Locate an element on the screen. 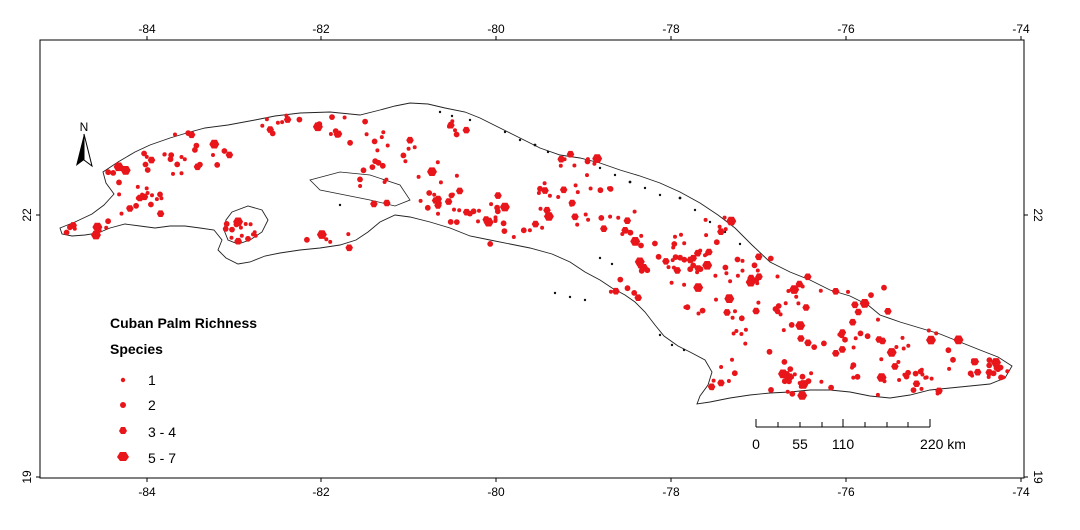 The height and width of the screenshot is (530, 1080). lon-label-top: -74 is located at coordinates (1021, 29).